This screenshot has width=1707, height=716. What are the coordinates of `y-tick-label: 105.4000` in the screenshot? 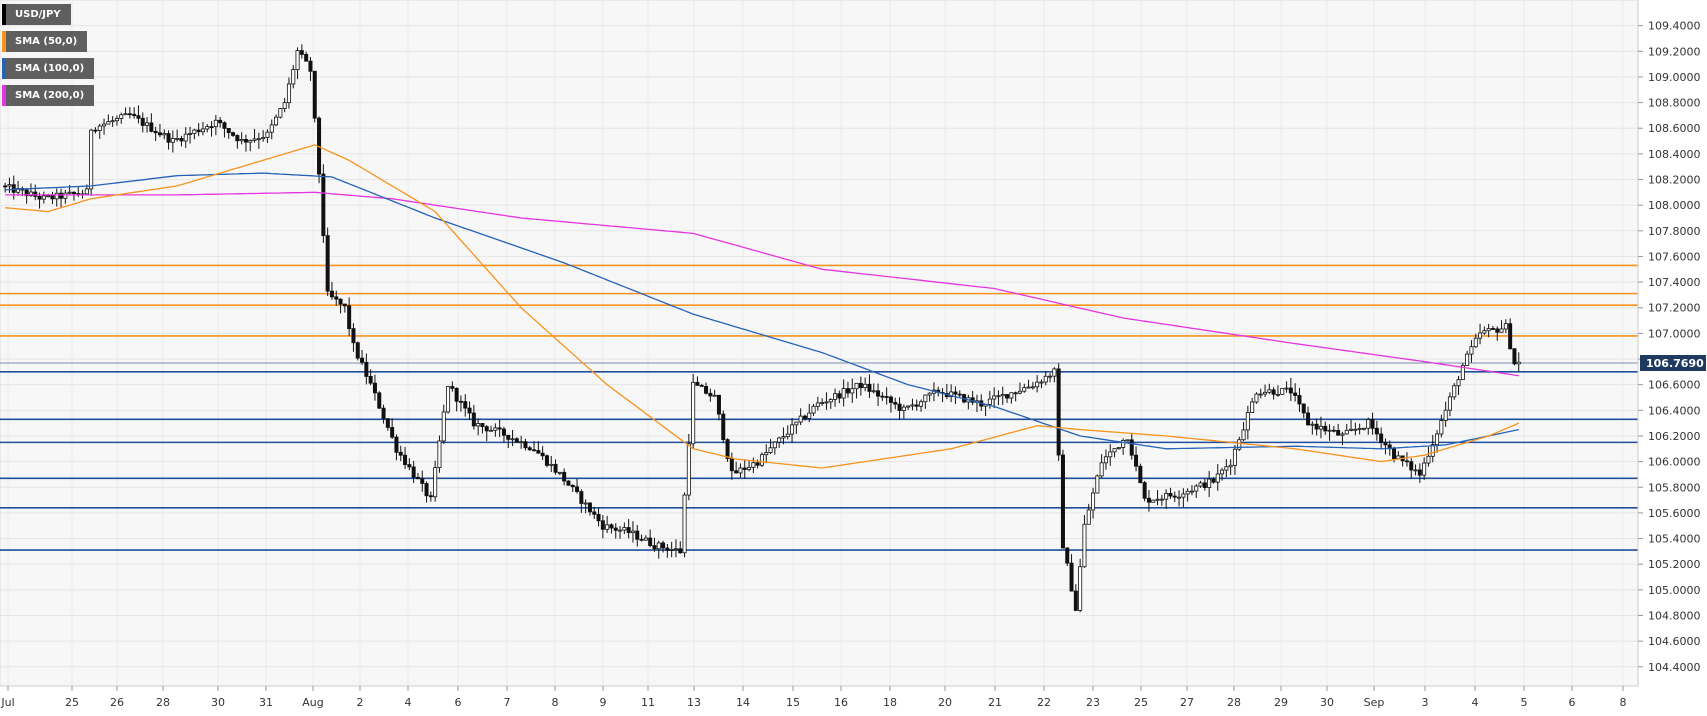 It's located at (1674, 539).